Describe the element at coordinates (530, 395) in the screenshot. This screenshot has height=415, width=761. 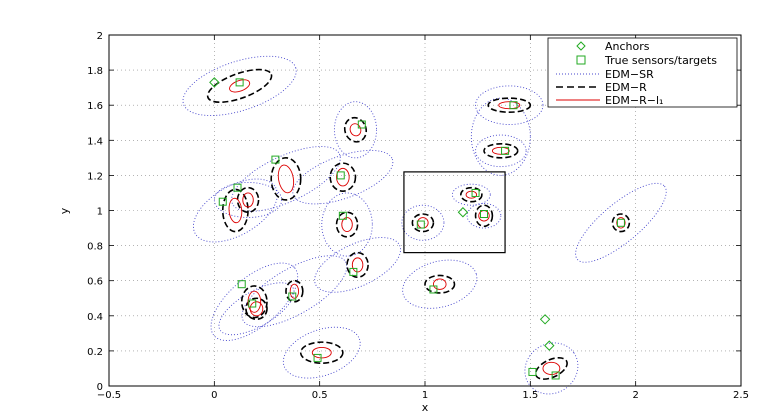
I see `x-tick-label: 1.5` at that location.